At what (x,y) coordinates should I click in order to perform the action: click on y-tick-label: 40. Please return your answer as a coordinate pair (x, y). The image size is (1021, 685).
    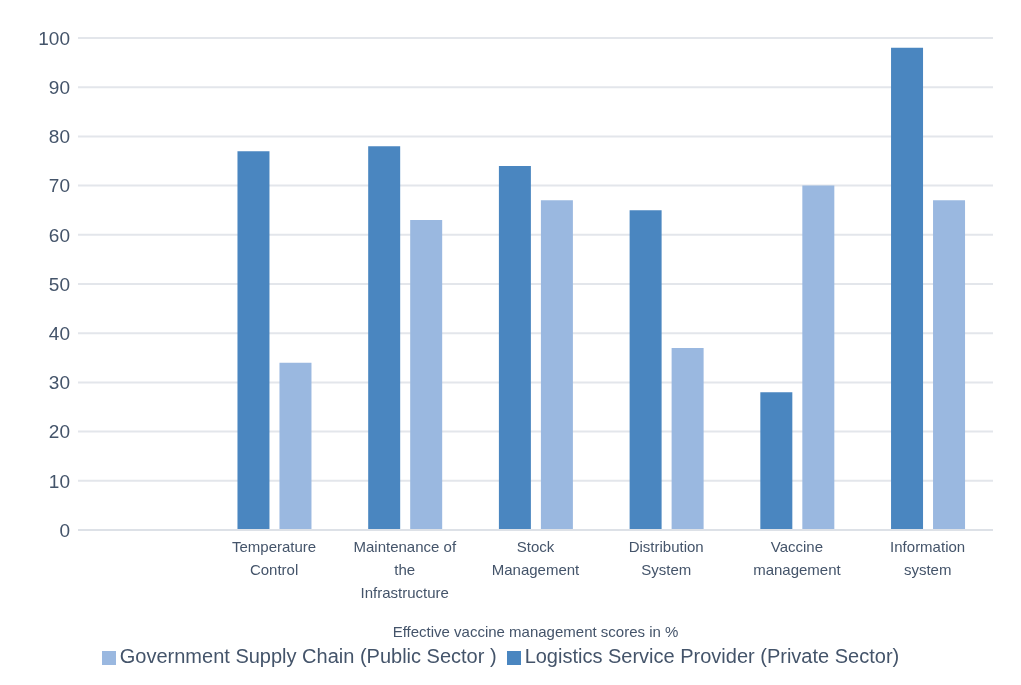
    Looking at the image, I should click on (59, 333).